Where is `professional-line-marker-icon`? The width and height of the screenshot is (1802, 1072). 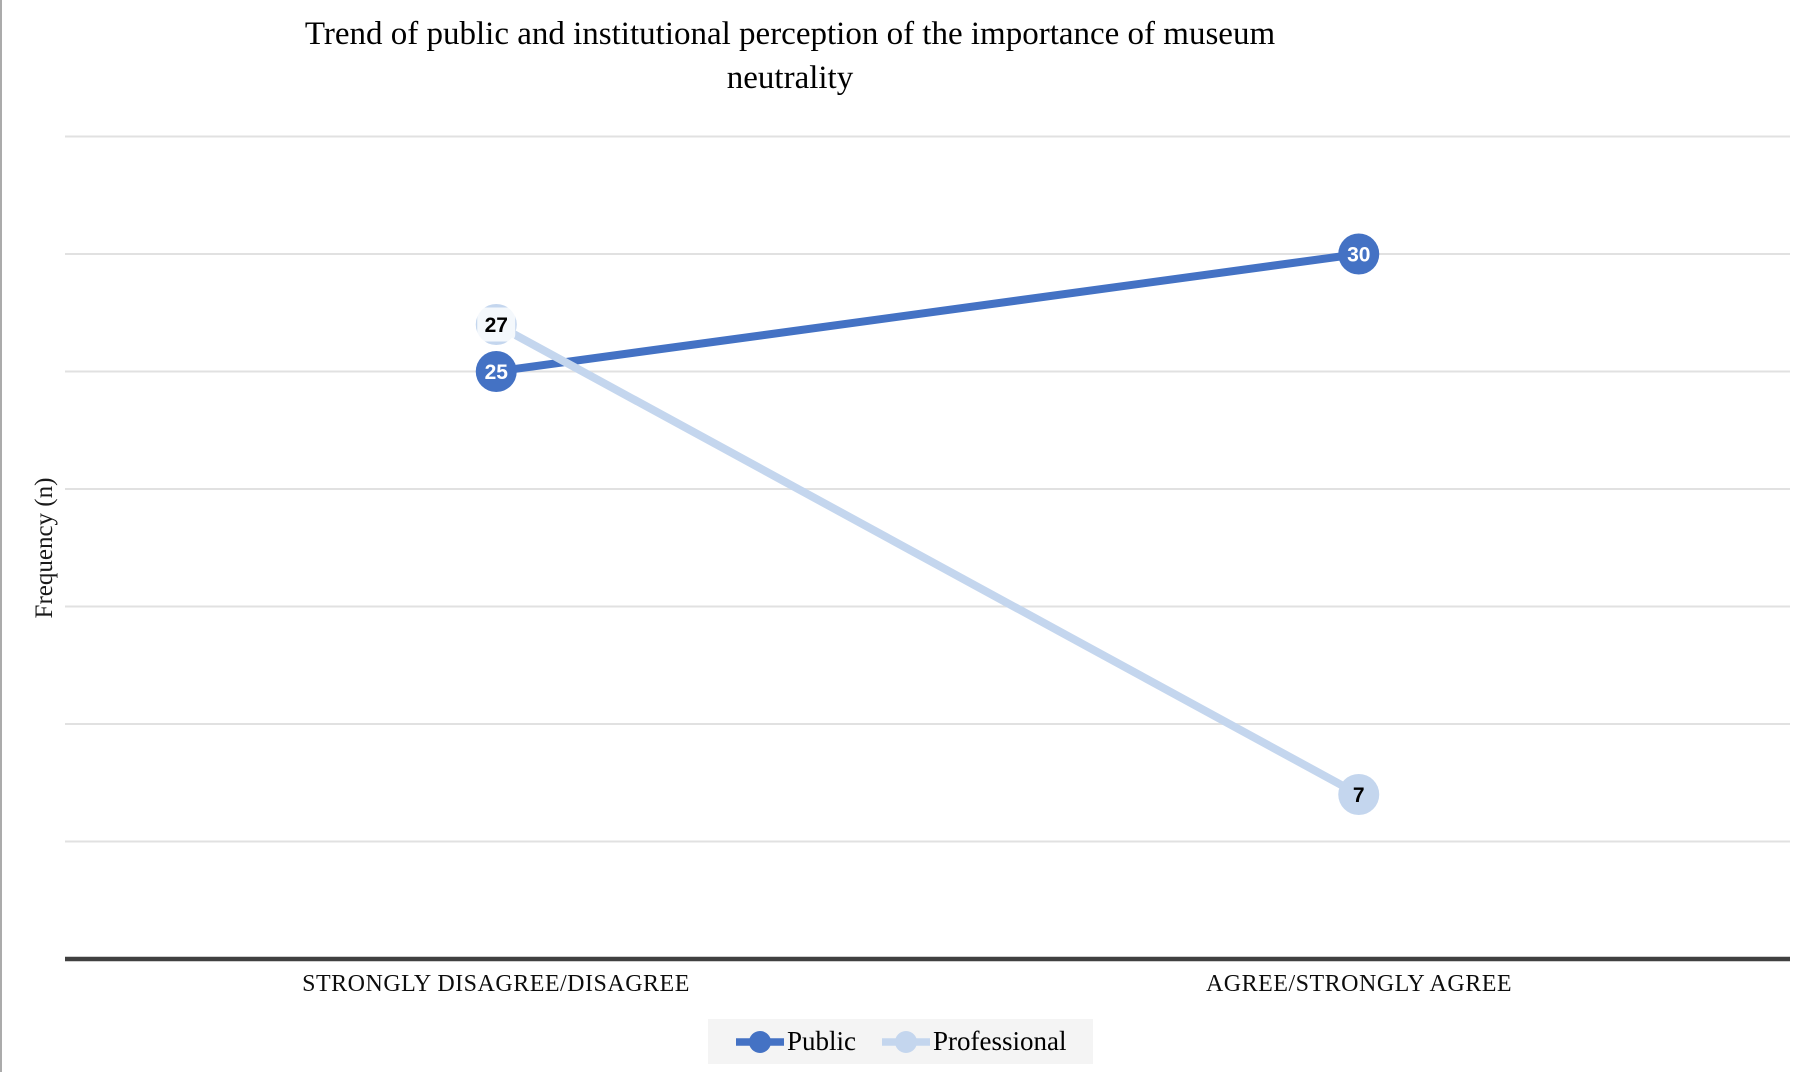
professional-line-marker-icon is located at coordinates (906, 1041).